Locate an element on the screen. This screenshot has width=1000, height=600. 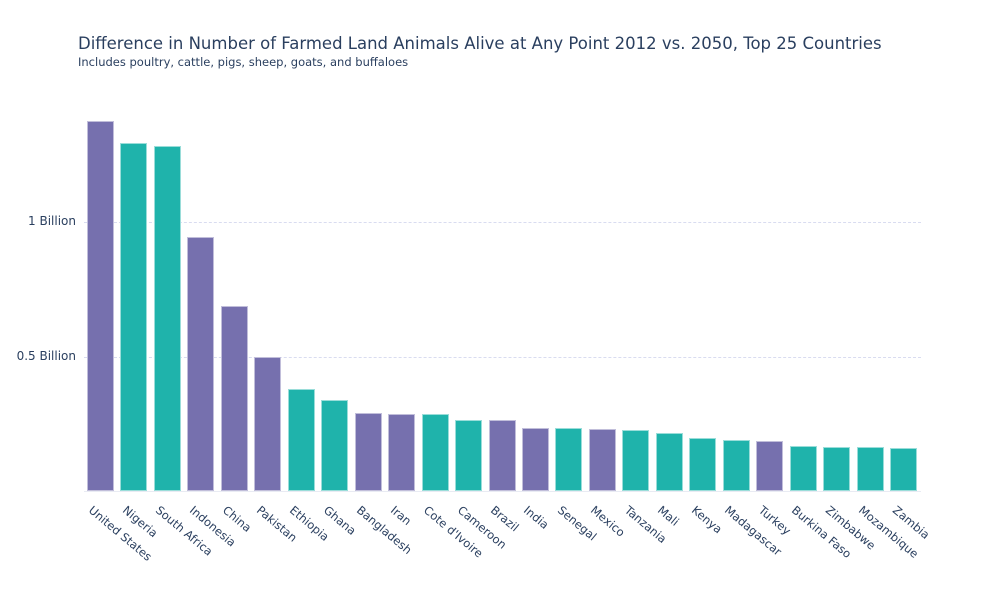
bar-nigeria is located at coordinates (134, 317).